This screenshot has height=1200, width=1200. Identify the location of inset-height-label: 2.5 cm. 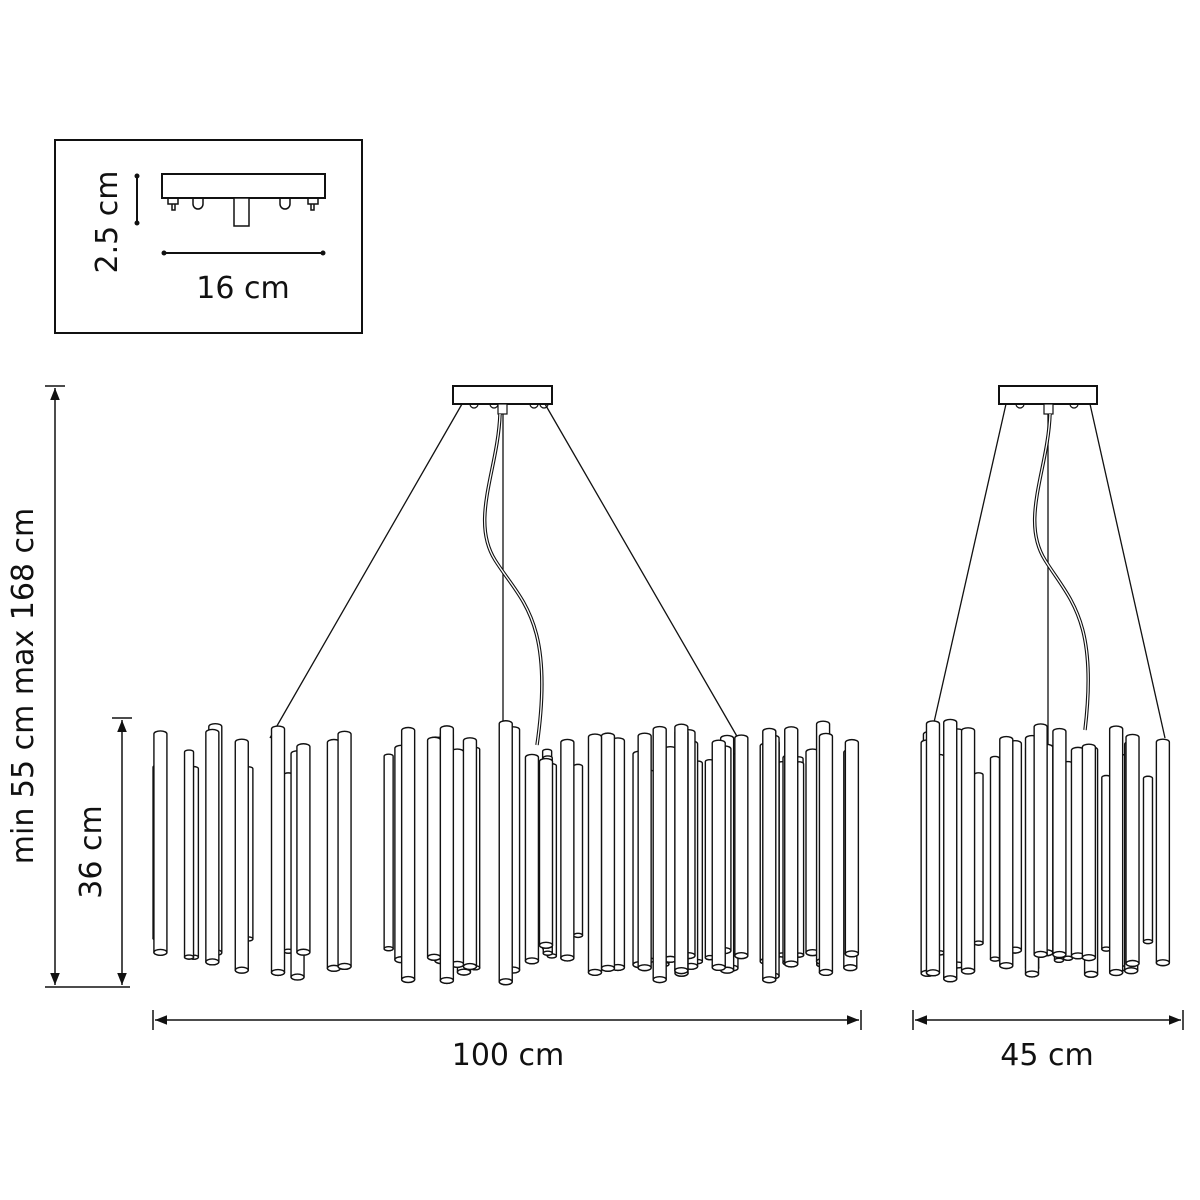
(107, 222).